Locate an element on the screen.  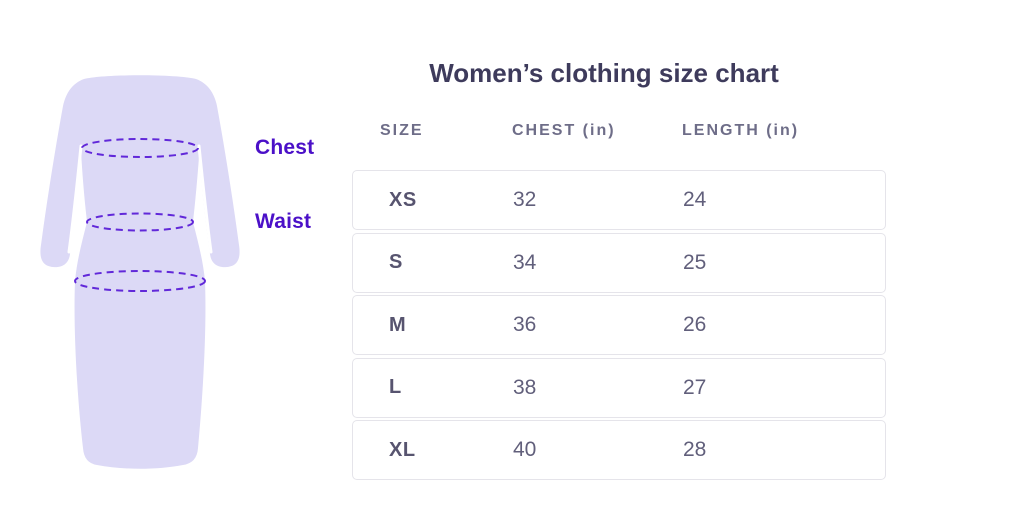
hip-measurement-ellipse is located at coordinates (140, 281).